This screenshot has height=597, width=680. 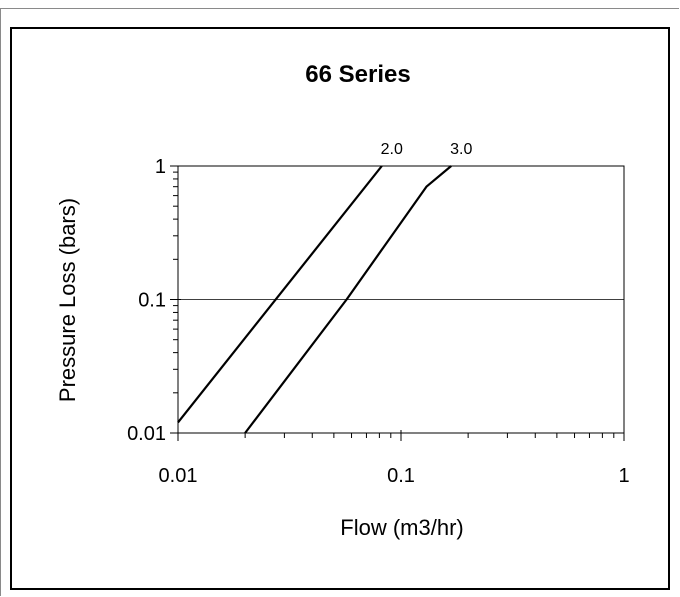 I want to click on x-tick-label-0: 0.01, so click(x=178, y=476).